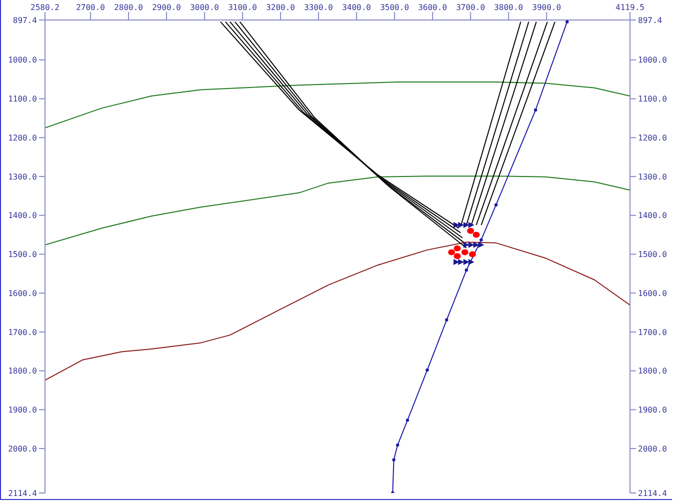 This screenshot has width=673, height=501. Describe the element at coordinates (653, 332) in the screenshot. I see `y2-tick-label: 1700.0` at that location.